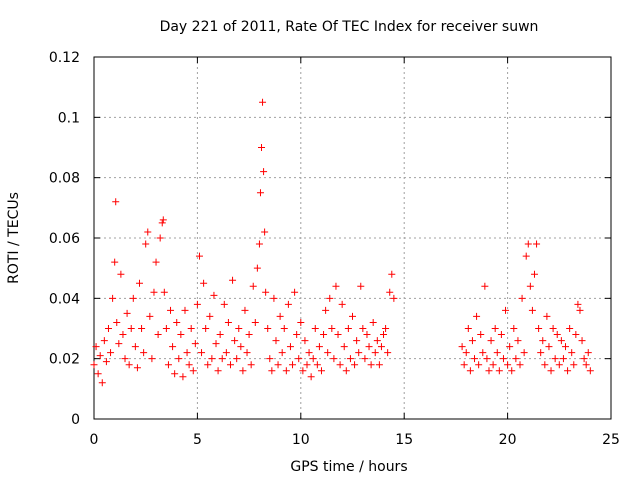 The height and width of the screenshot is (480, 640). I want to click on x-tick-label: 25, so click(611, 440).